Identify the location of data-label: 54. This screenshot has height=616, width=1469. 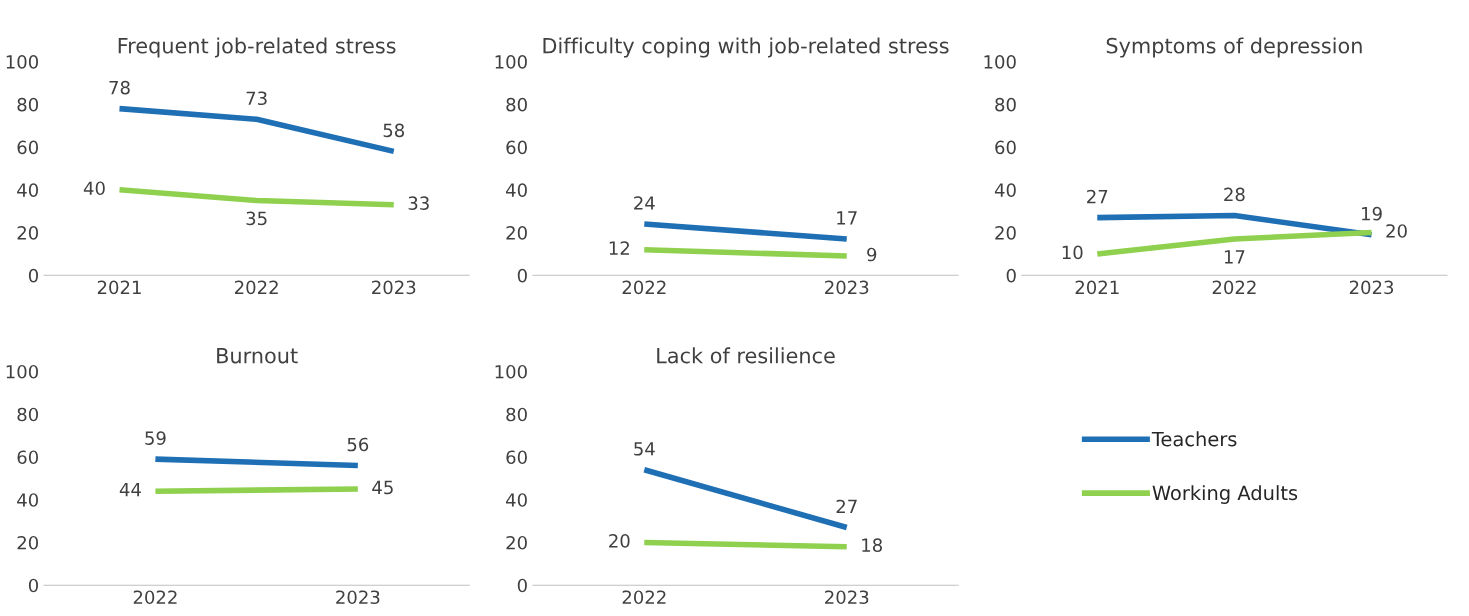
(644, 449).